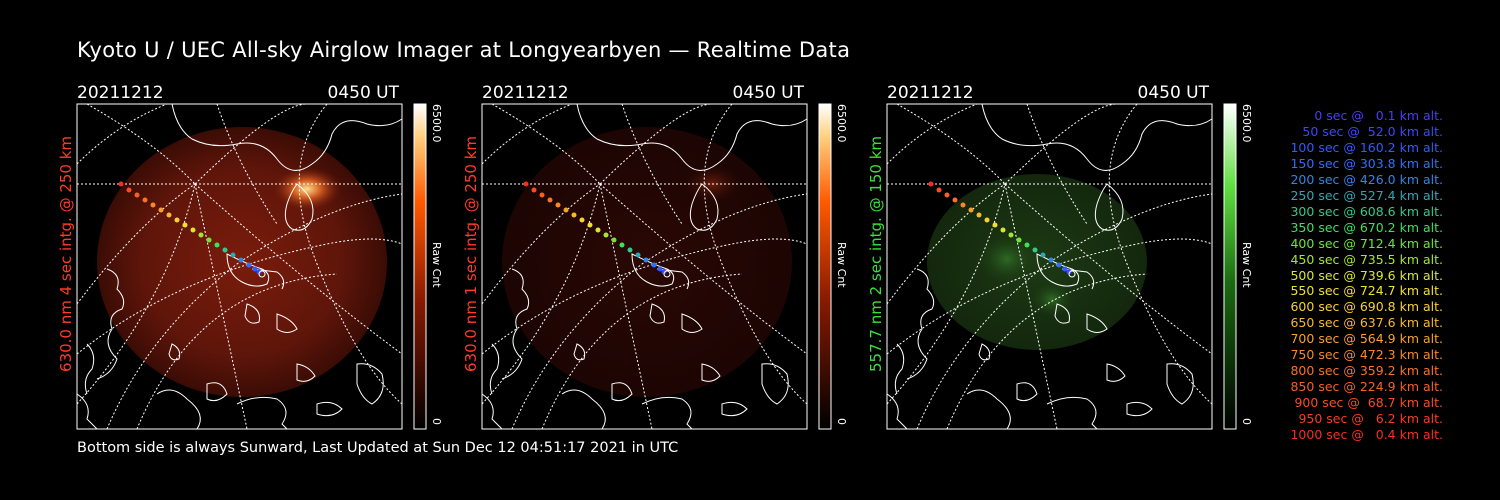 This screenshot has width=1500, height=500. I want to click on legend-item: 1000 sec @ 0.4 km alt., so click(1366, 435).